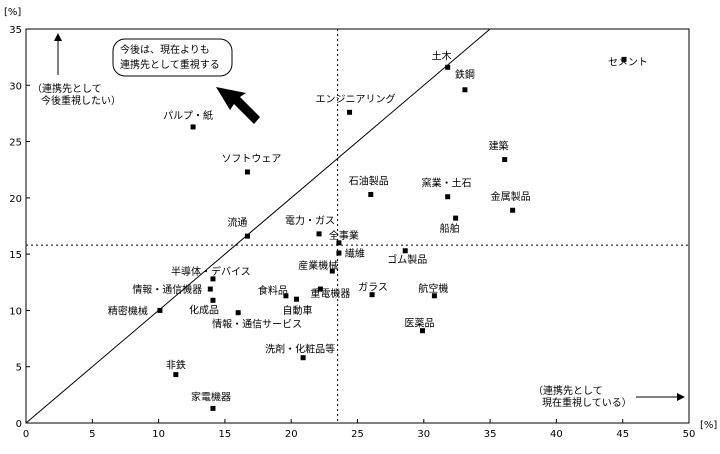 The height and width of the screenshot is (454, 720). Describe the element at coordinates (447, 183) in the screenshot. I see `data-label: 窯業・土石` at that location.